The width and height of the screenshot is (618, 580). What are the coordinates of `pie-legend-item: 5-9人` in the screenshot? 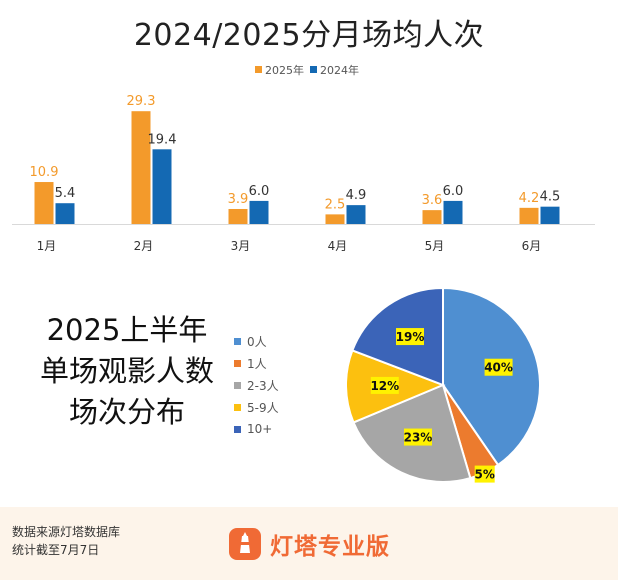 It's located at (256, 407).